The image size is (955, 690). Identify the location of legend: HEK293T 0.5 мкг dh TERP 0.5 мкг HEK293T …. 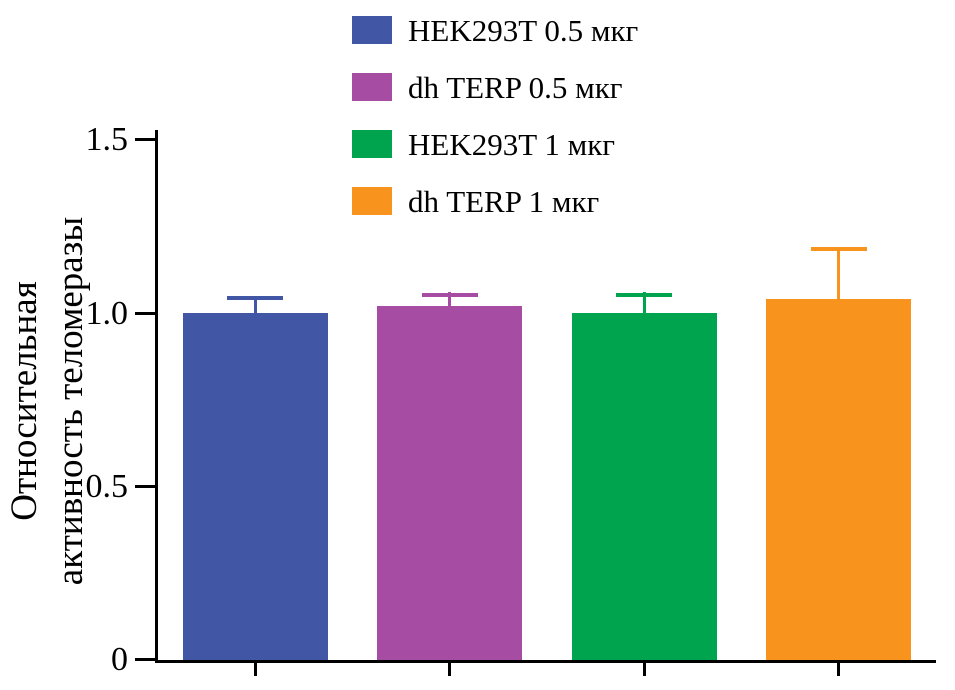
(495, 115).